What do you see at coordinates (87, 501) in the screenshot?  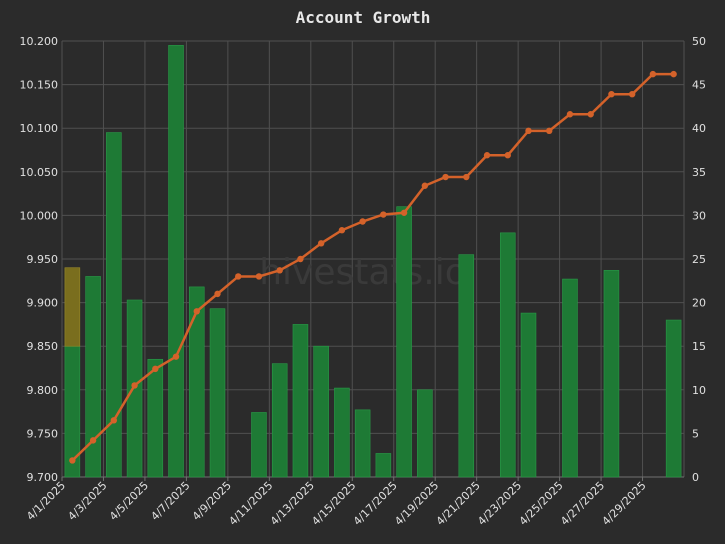 I see `x-tick-label: 4/3/2025` at bounding box center [87, 501].